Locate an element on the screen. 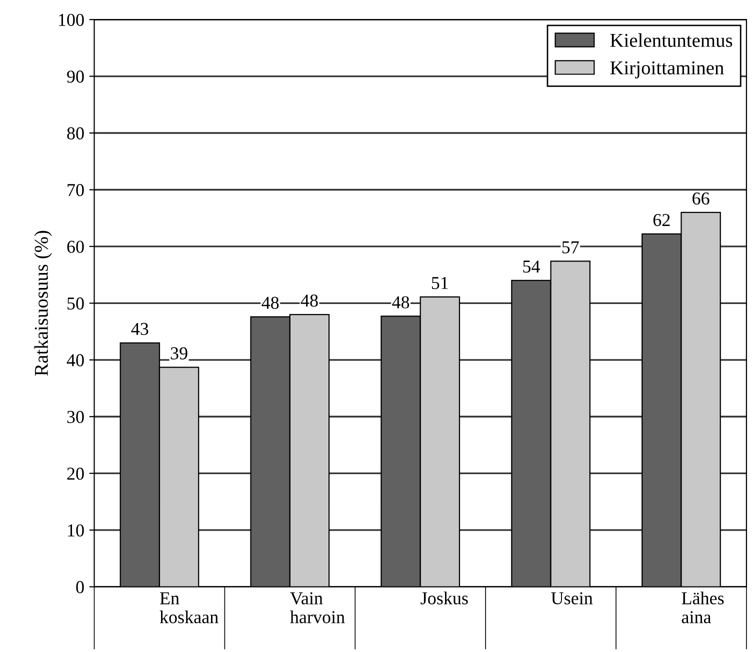  y-tick-label: 10 is located at coordinates (76, 530).